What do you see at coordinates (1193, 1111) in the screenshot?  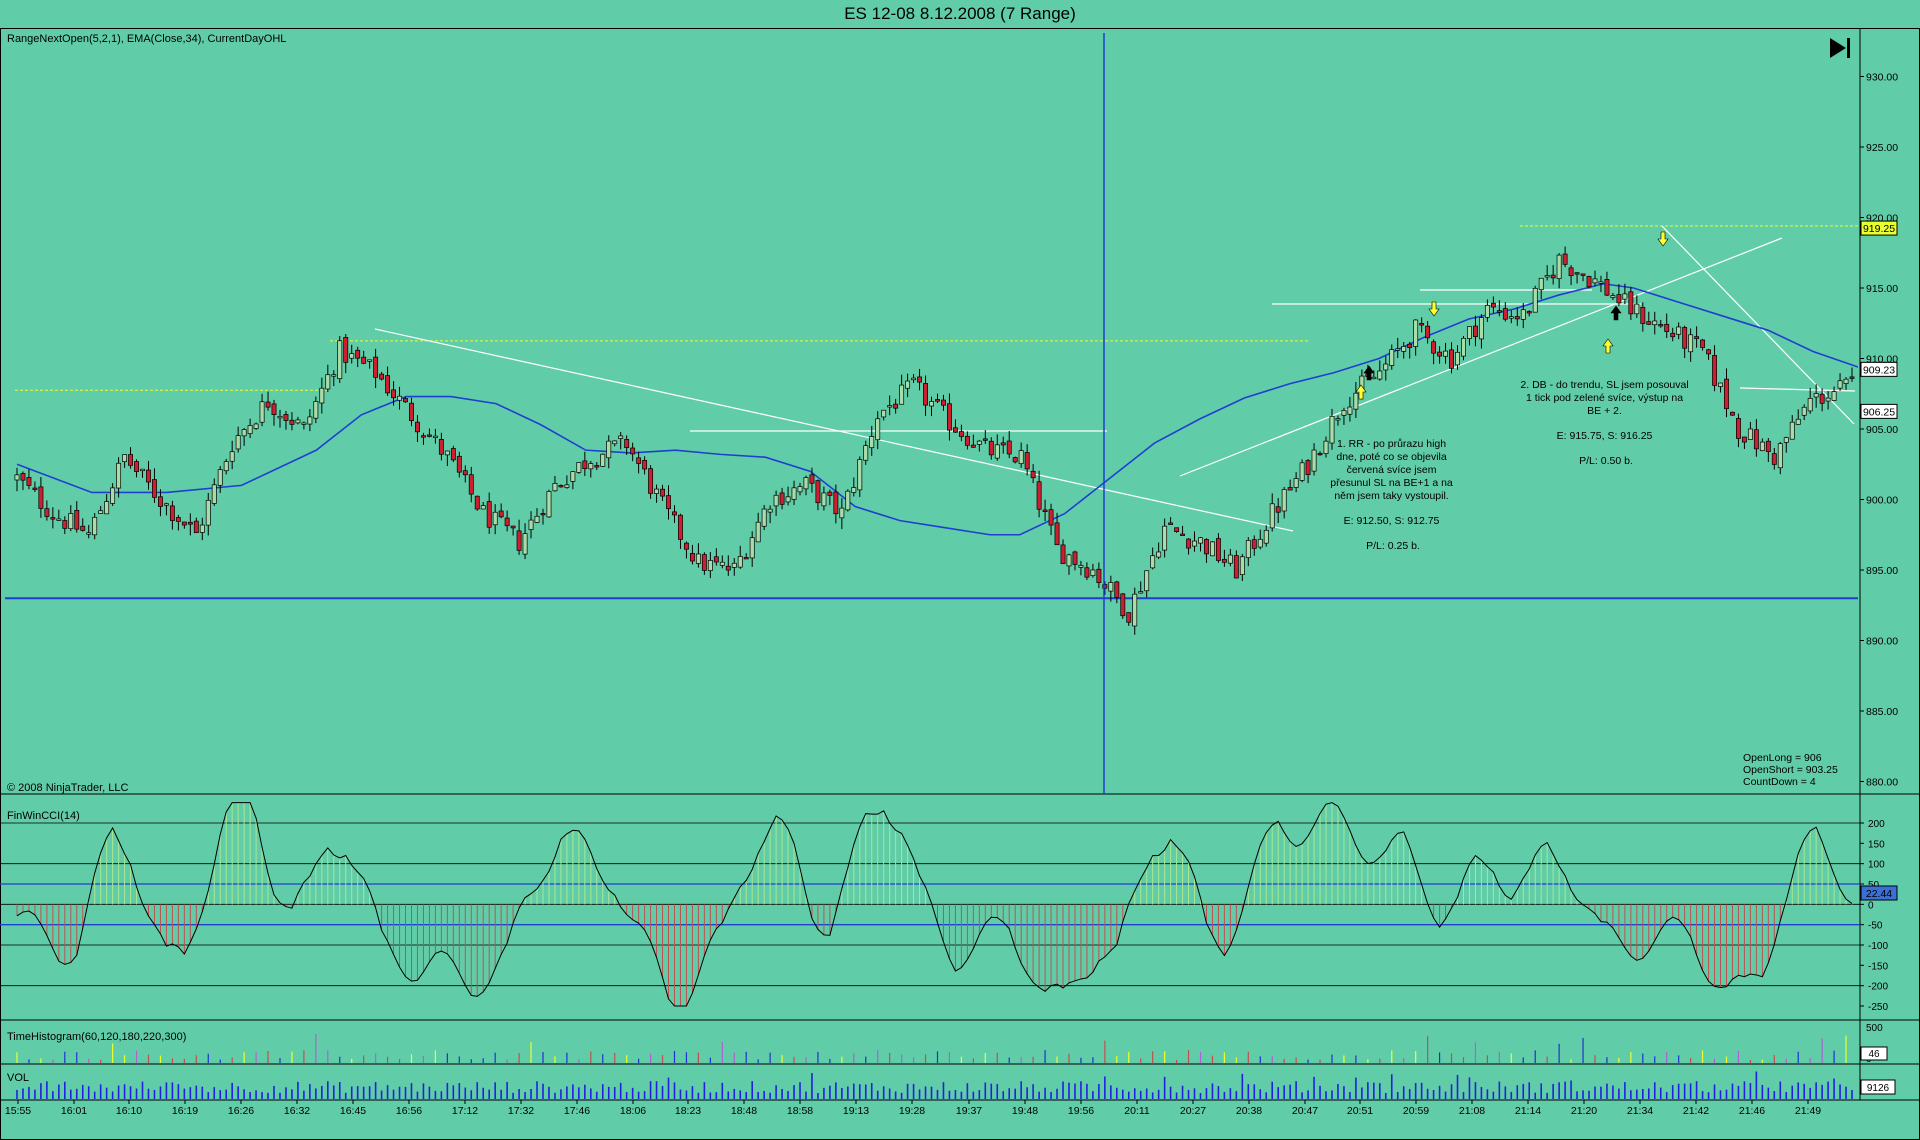 I see `time-axis-label: 20:27` at bounding box center [1193, 1111].